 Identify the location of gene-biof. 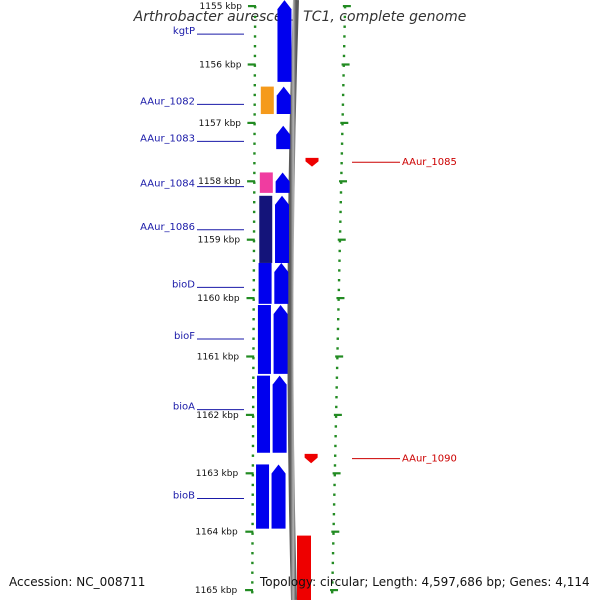
(272, 339).